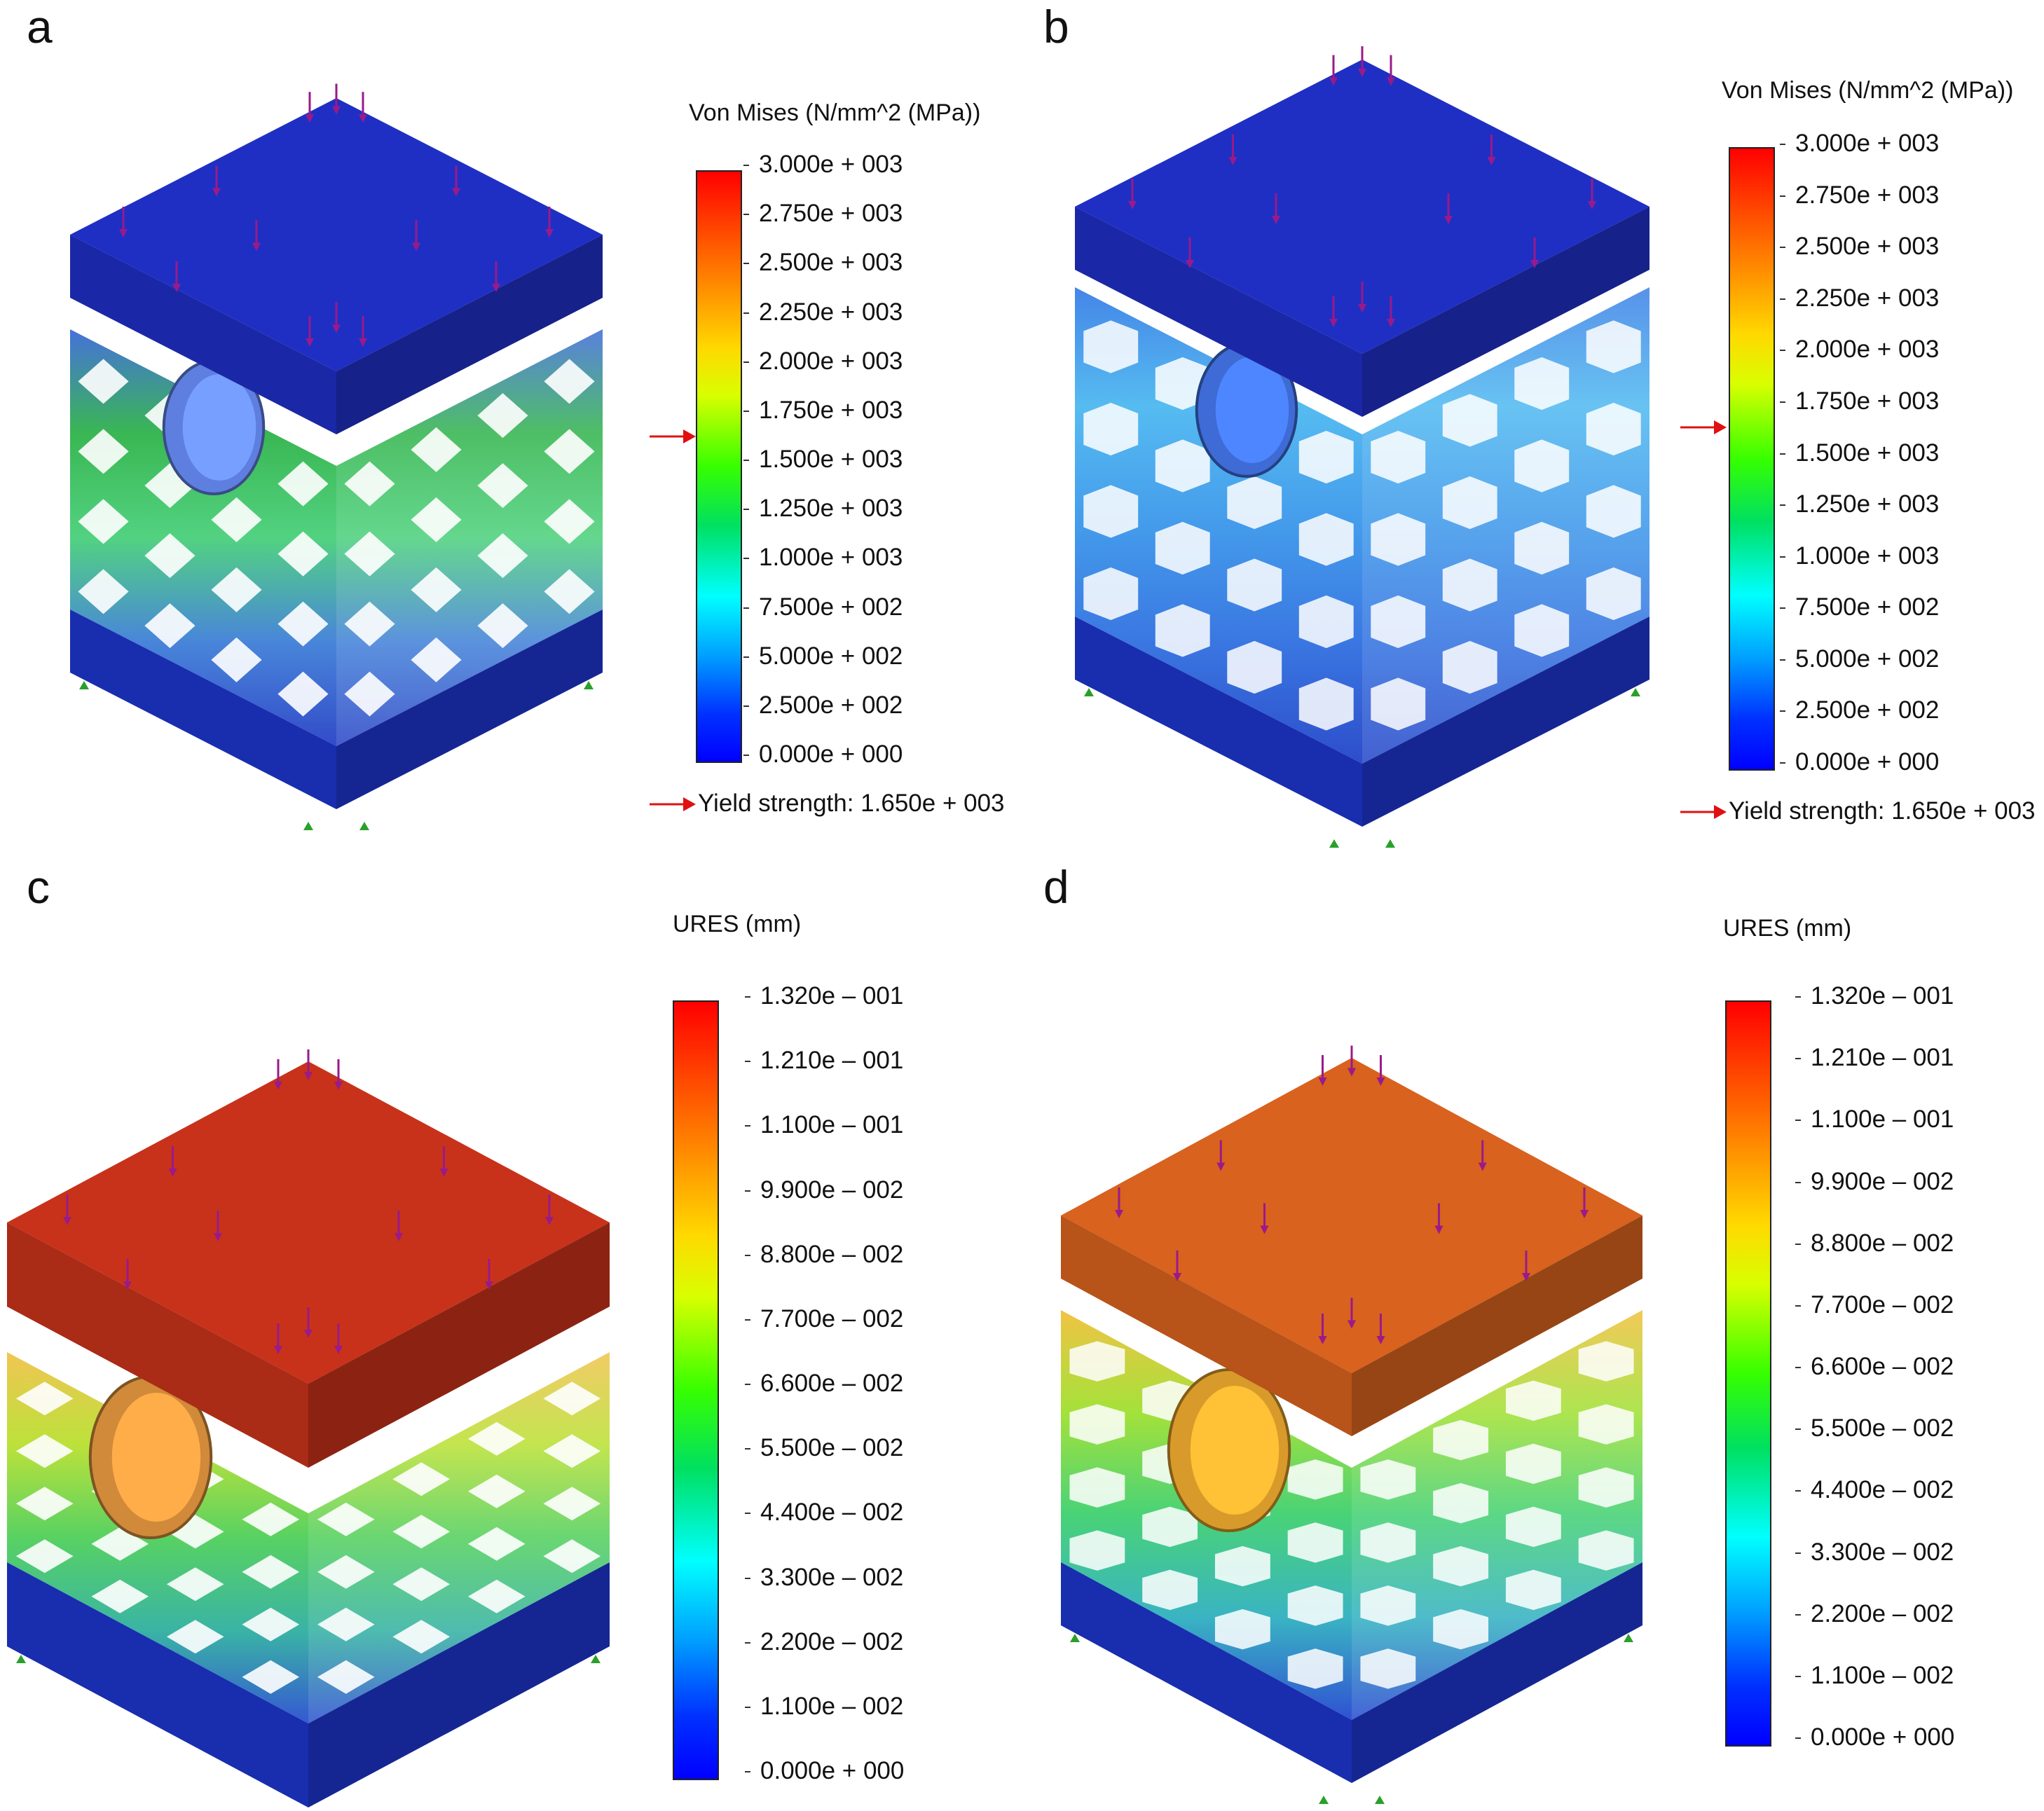 The image size is (2044, 1811). I want to click on yield-strength-label: Yield strength: 1.650e + 003, so click(1882, 811).